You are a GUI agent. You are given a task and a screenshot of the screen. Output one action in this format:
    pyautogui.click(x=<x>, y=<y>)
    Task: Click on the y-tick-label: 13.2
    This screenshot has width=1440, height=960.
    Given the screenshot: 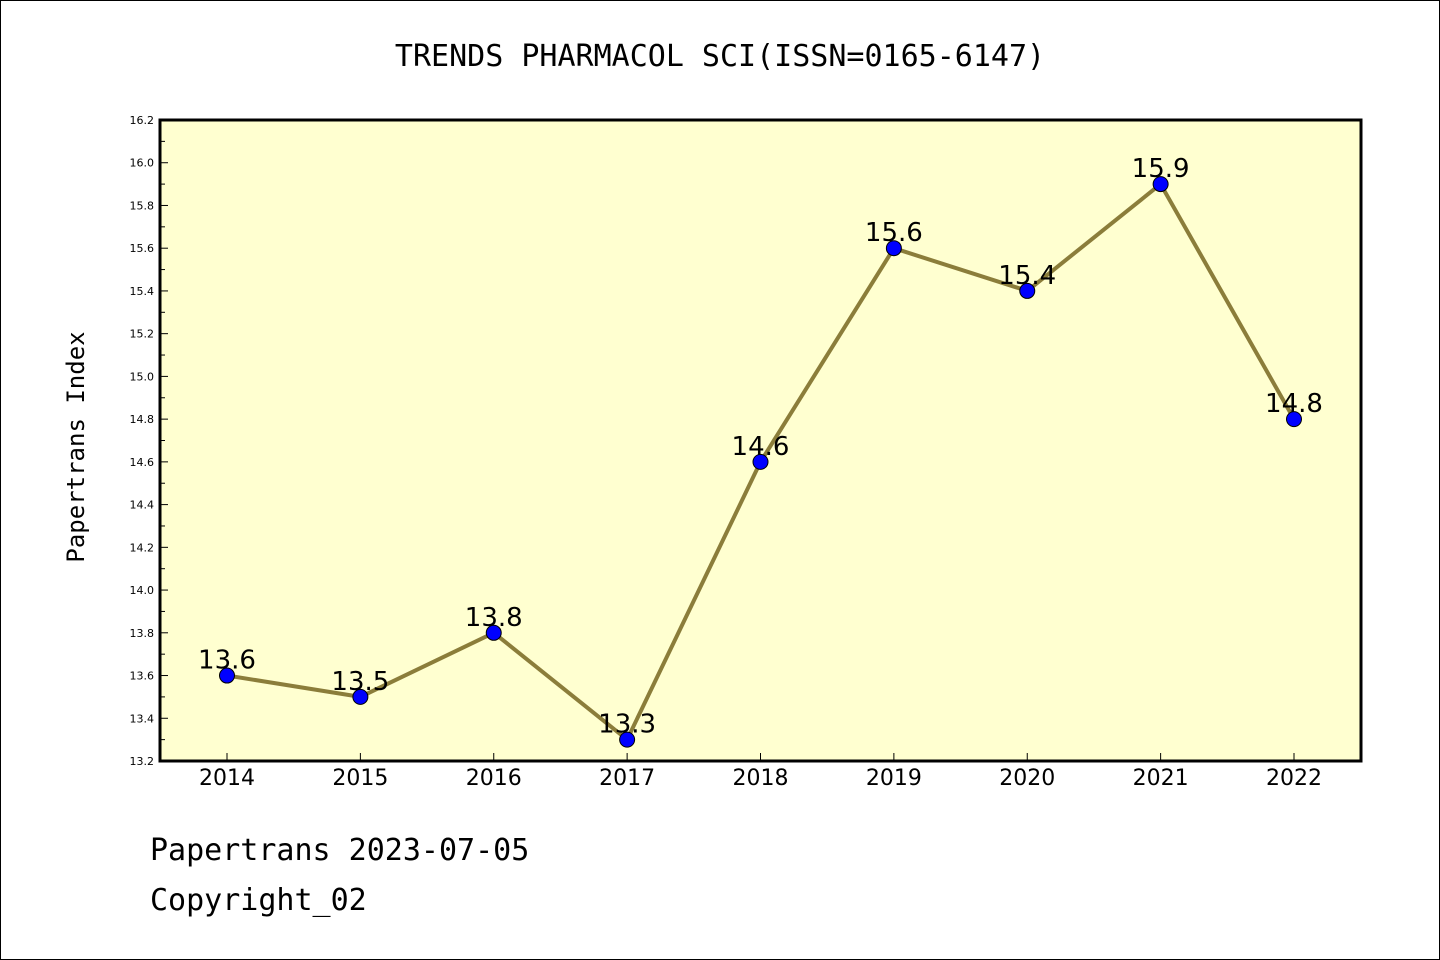 What is the action you would take?
    pyautogui.click(x=142, y=761)
    